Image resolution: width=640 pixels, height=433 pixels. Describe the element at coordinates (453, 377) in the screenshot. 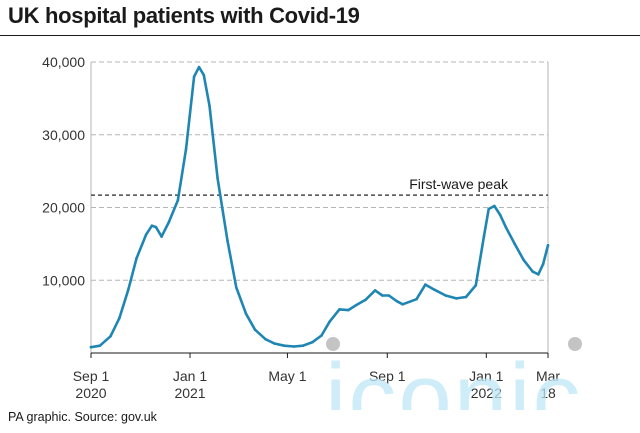

I see `watermark-text: iconic` at that location.